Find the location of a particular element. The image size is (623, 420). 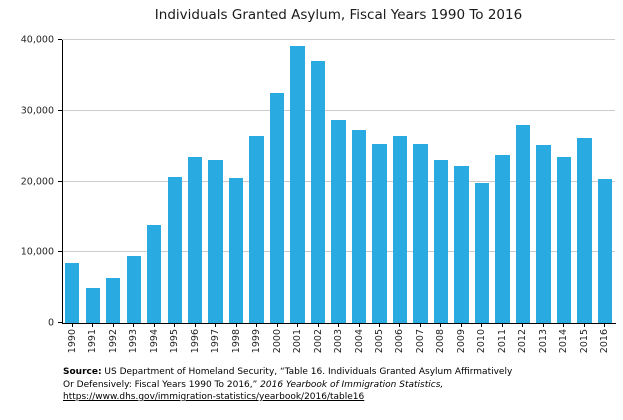

x-tick-label: 2002 is located at coordinates (318, 341).